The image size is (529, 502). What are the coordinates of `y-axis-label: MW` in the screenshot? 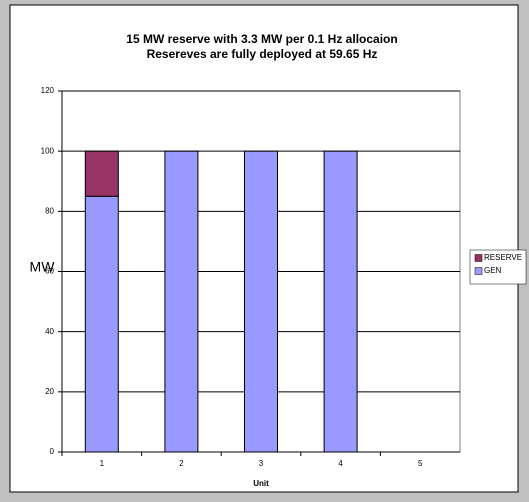 It's located at (43, 267).